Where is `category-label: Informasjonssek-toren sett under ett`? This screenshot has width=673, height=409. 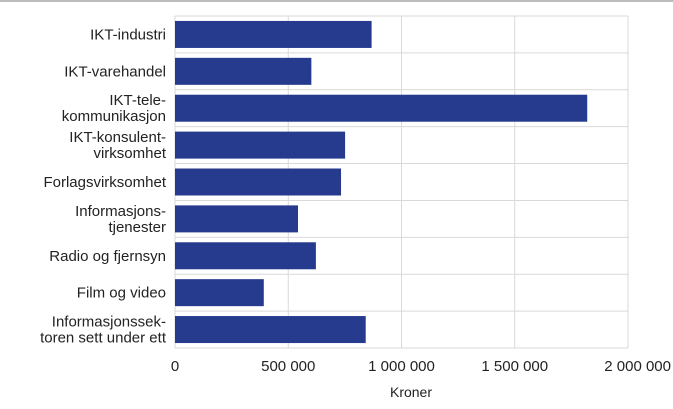 category-label: Informasjonssek-toren sett under ett is located at coordinates (103, 330).